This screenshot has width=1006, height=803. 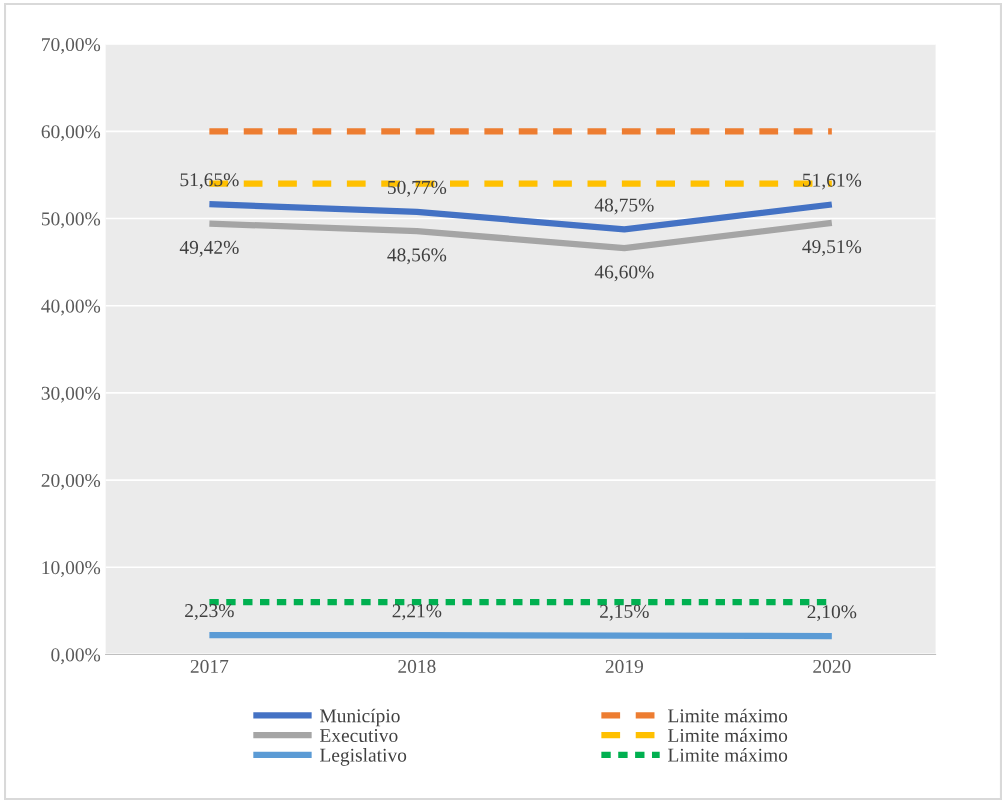 What do you see at coordinates (209, 248) in the screenshot?
I see `data-label: 49,42%` at bounding box center [209, 248].